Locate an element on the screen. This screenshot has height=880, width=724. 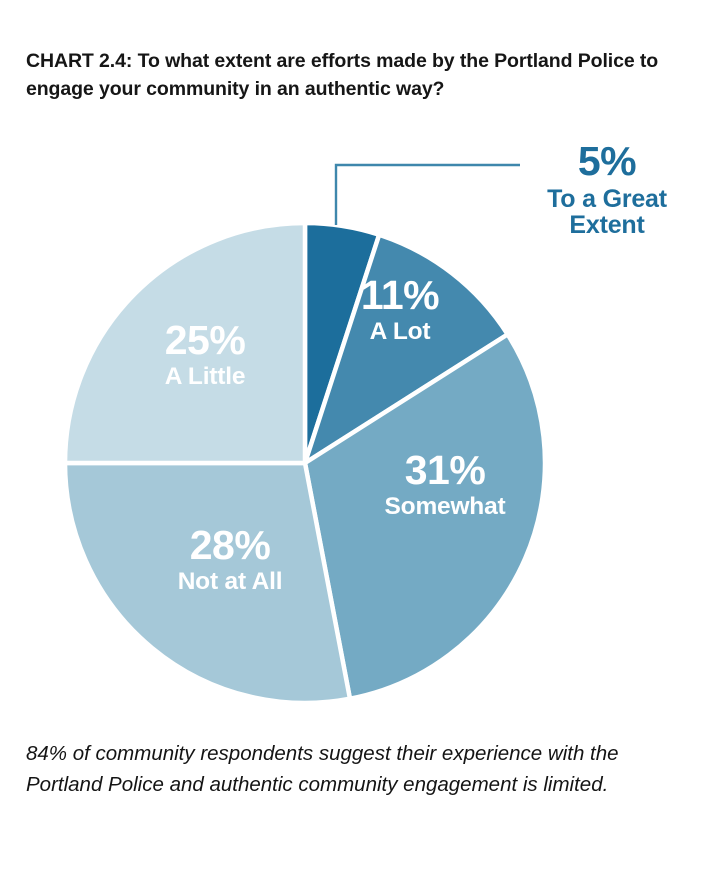
callout-label: To a Great Extent is located at coordinates (607, 211).